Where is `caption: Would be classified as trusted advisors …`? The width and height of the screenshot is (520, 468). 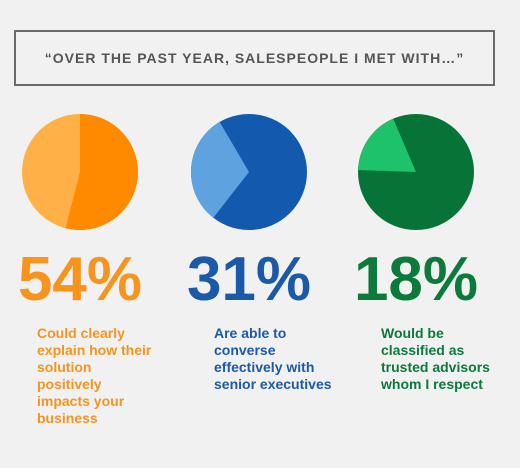 caption: Would be classified as trusted advisors … is located at coordinates (435, 358).